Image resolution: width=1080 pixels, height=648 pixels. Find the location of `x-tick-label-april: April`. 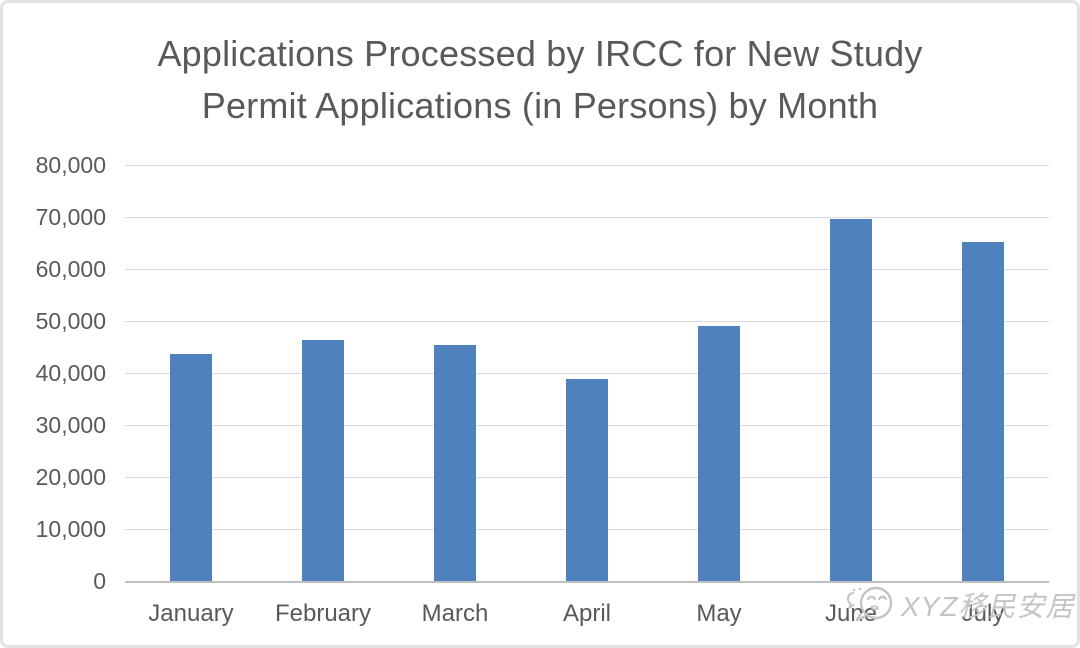

x-tick-label-april: April is located at coordinates (586, 613).